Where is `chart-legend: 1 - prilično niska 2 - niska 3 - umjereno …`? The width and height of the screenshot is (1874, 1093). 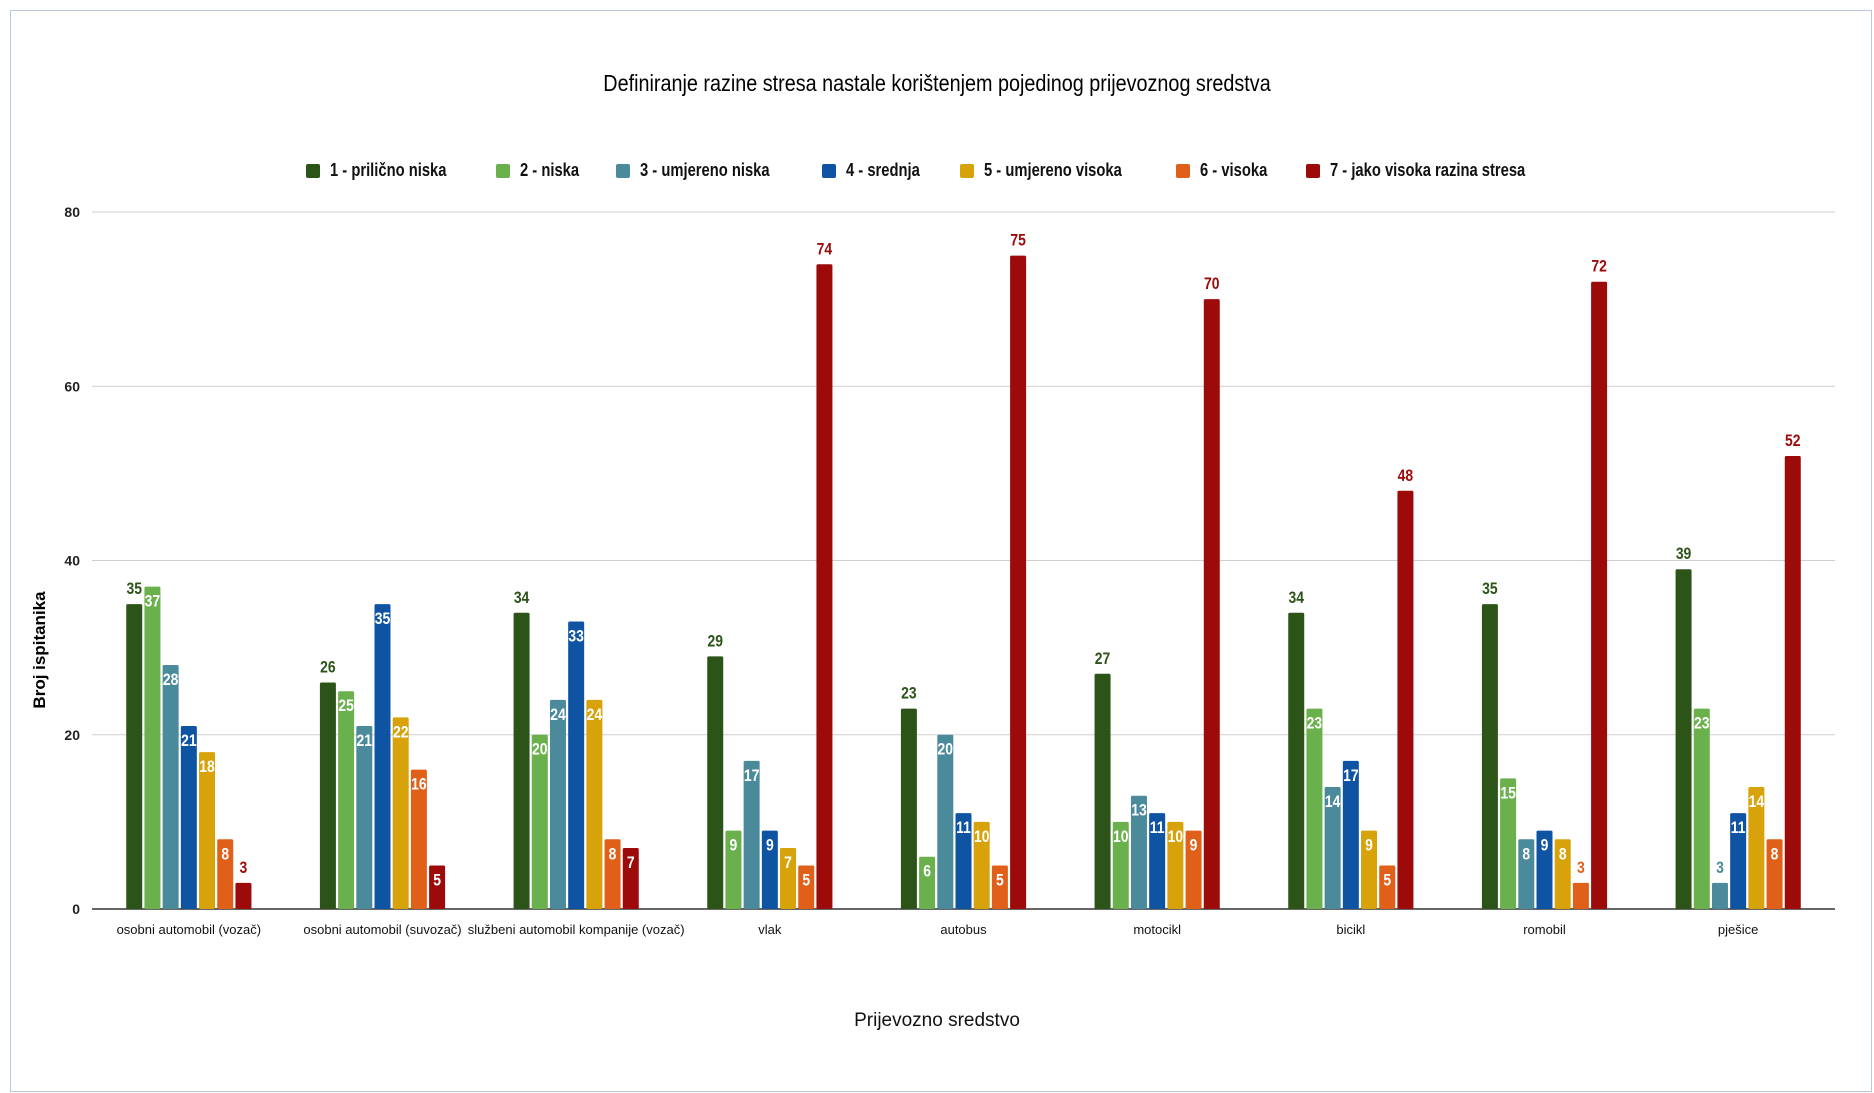
chart-legend: 1 - prilično niska 2 - niska 3 - umjereno … is located at coordinates (937, 170).